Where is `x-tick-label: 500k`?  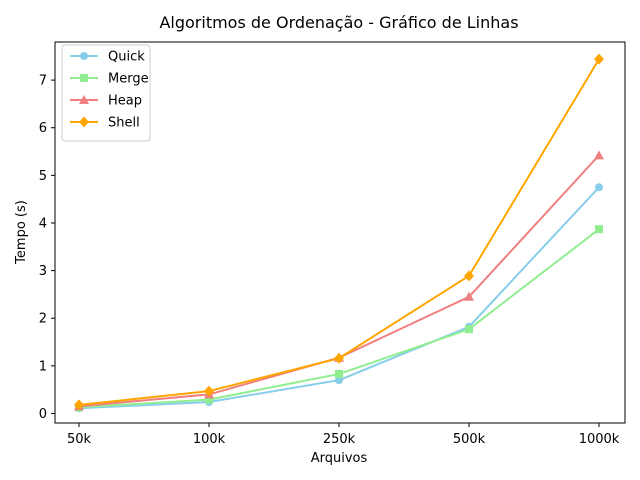
x-tick-label: 500k is located at coordinates (469, 439).